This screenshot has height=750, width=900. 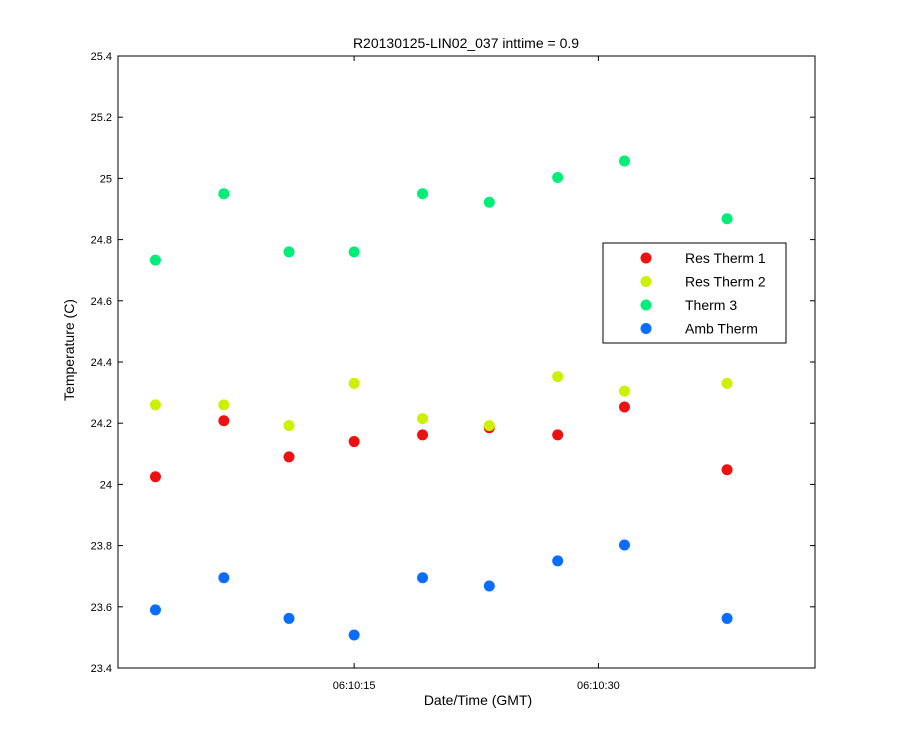 I want to click on legend-marker-amb-therm, so click(x=646, y=328).